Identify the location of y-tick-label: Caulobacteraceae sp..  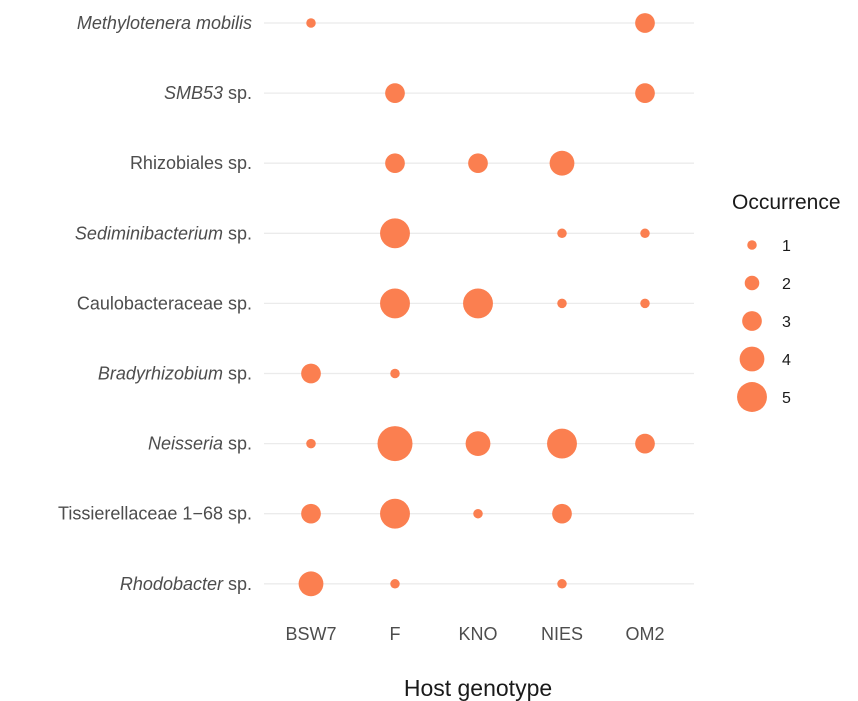
(164, 303).